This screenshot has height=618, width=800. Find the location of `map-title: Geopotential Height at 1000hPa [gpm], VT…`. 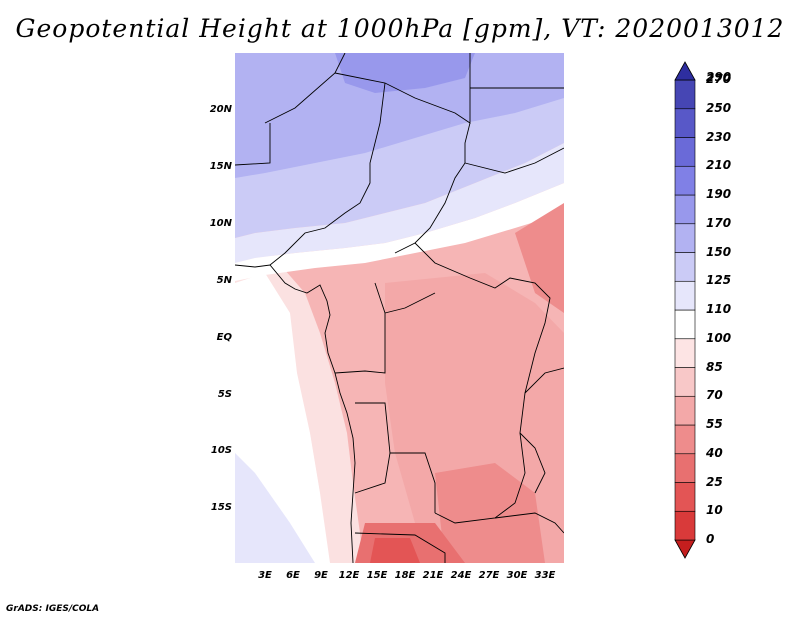

map-title: Geopotential Height at 1000hPa [gpm], VT… is located at coordinates (400, 28).